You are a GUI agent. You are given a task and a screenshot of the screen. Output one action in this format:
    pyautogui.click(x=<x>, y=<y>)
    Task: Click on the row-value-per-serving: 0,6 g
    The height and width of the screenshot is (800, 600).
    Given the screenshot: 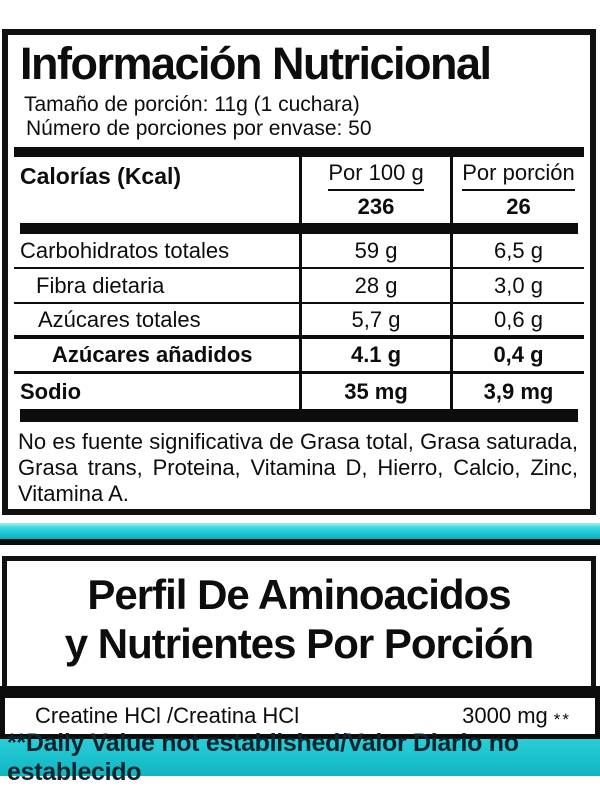 What is the action you would take?
    pyautogui.click(x=517, y=319)
    